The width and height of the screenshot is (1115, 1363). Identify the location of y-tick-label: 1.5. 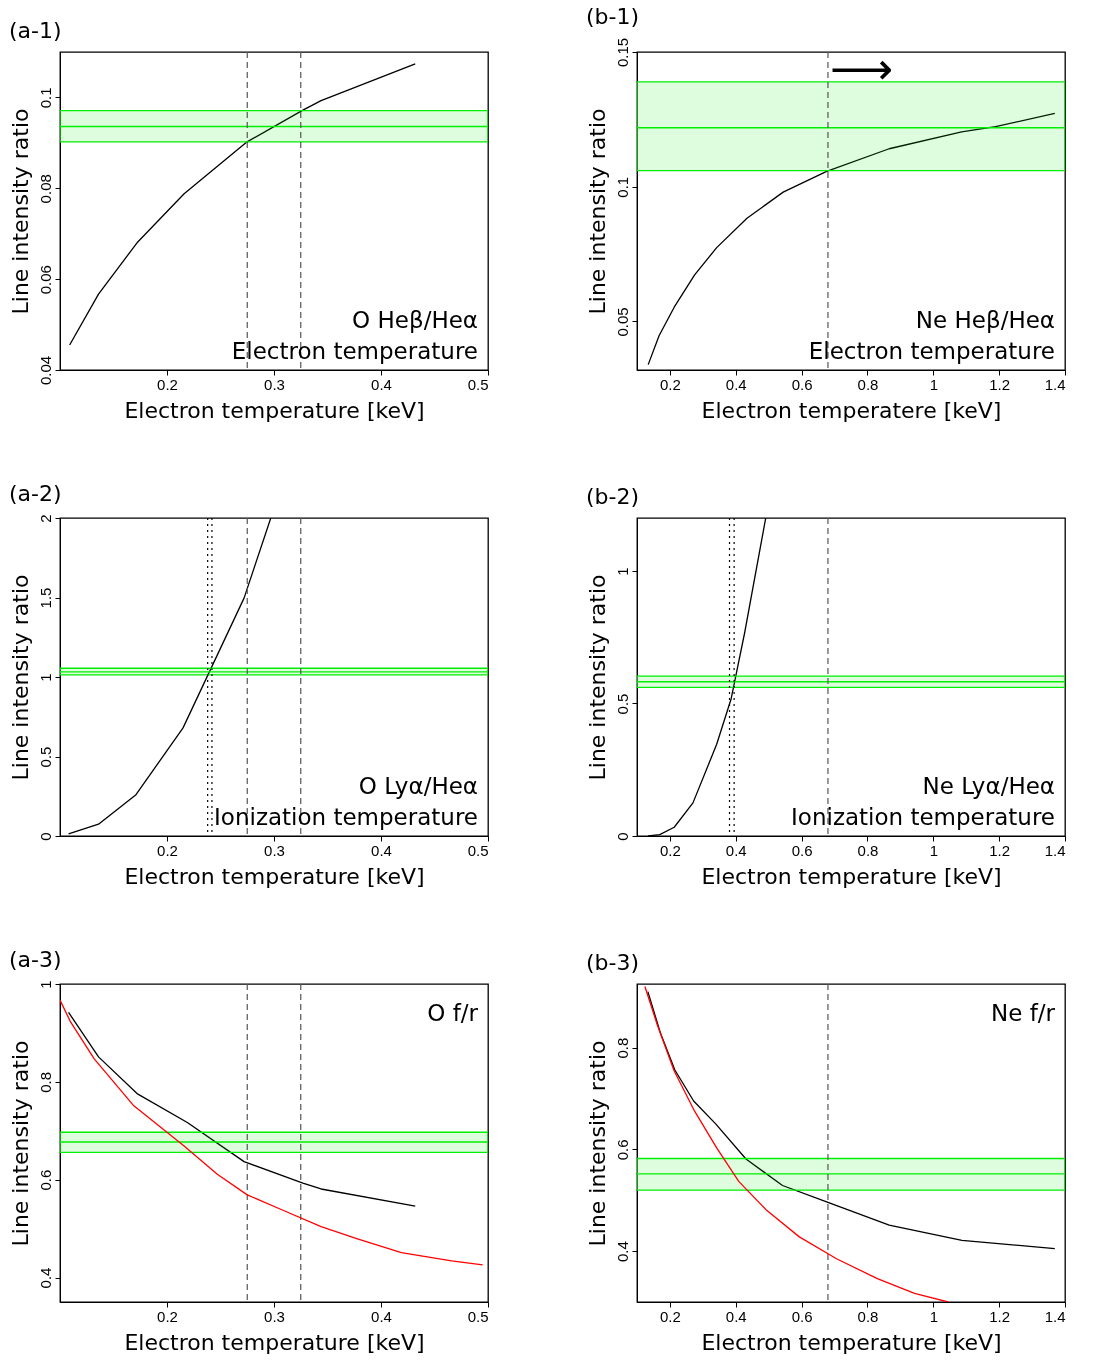
(45, 598).